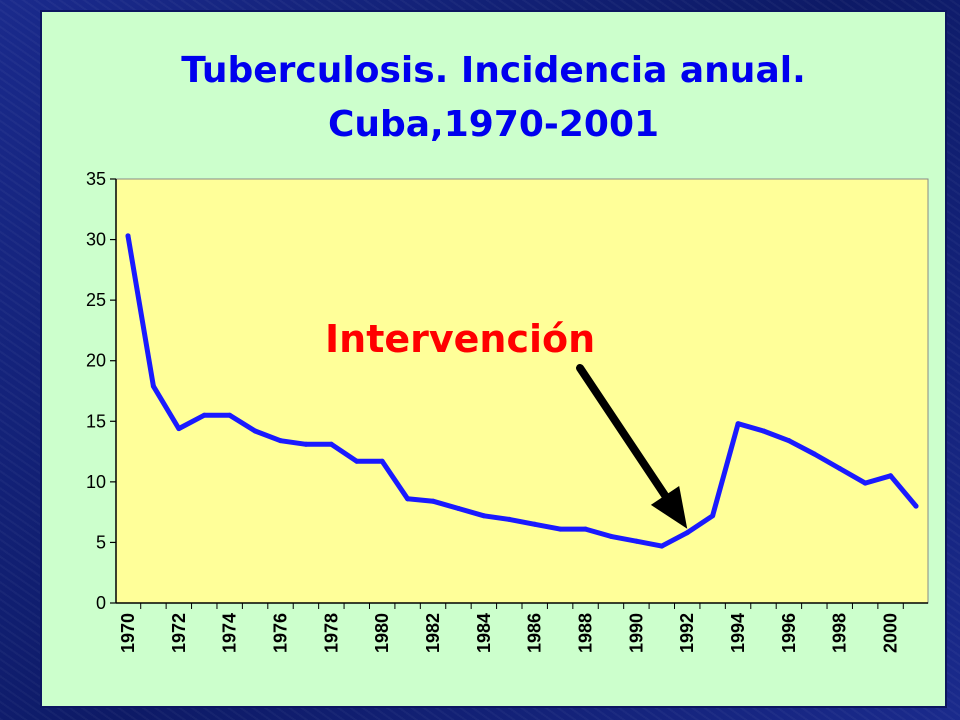 This screenshot has height=720, width=960. What do you see at coordinates (230, 633) in the screenshot?
I see `x-tick-label: 1974` at bounding box center [230, 633].